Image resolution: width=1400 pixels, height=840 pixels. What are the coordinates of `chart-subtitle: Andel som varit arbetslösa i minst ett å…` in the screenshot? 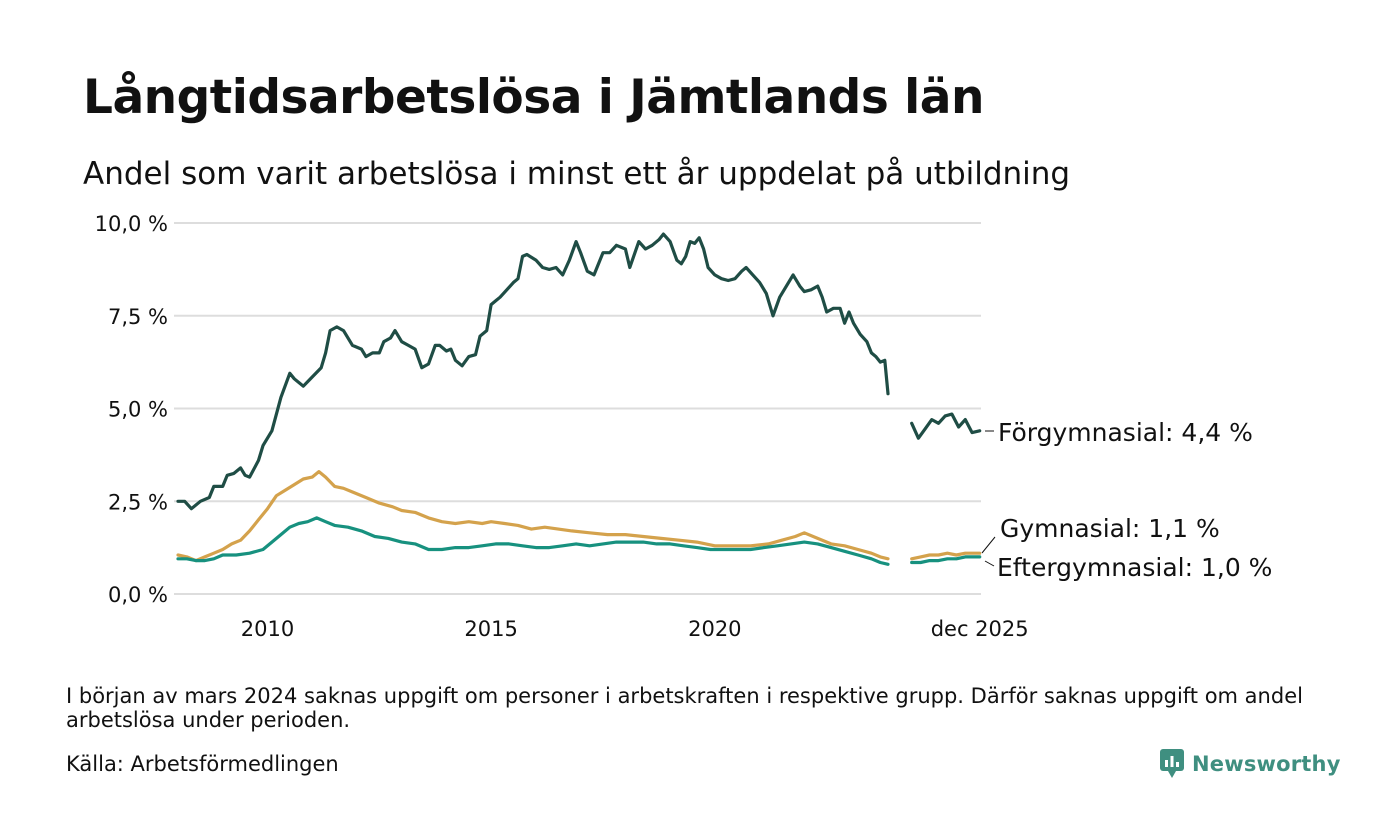 It's located at (577, 174).